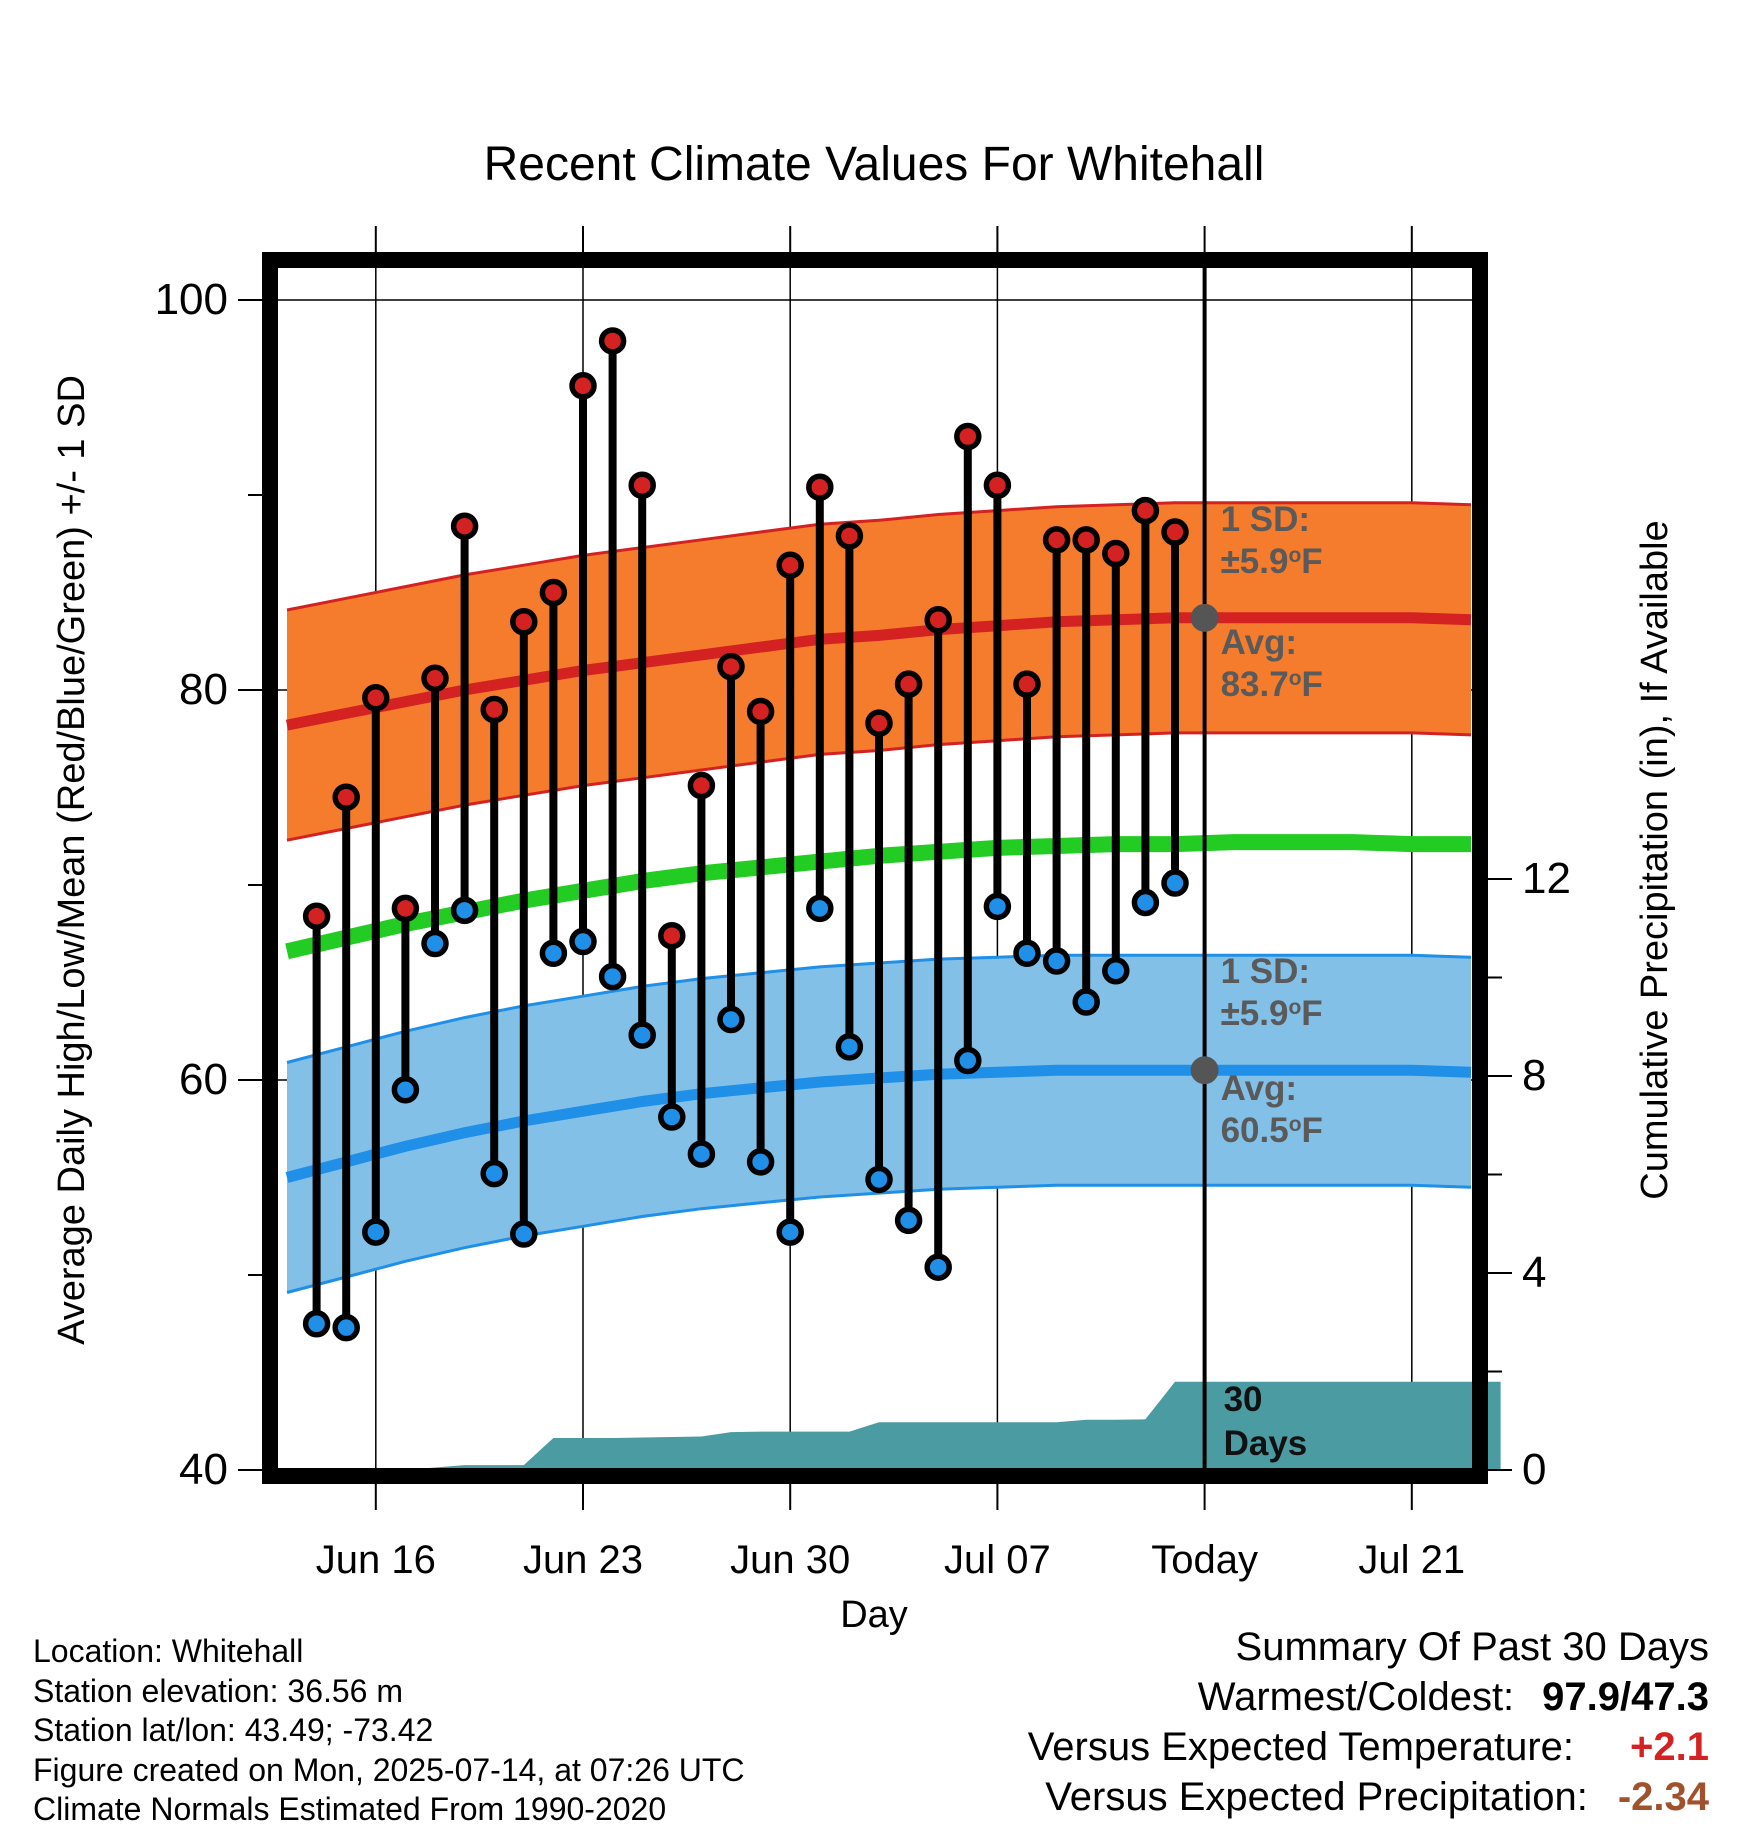 The image size is (1748, 1830). I want to click on x-tick-label: Jun 16, so click(376, 1560).